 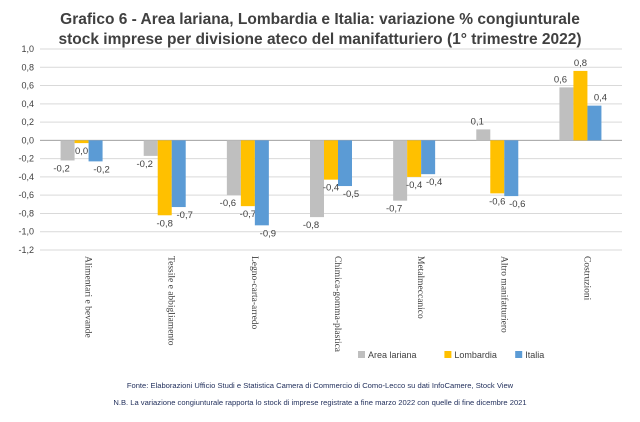 I want to click on y-tick-label: 0,2, so click(x=27, y=122).